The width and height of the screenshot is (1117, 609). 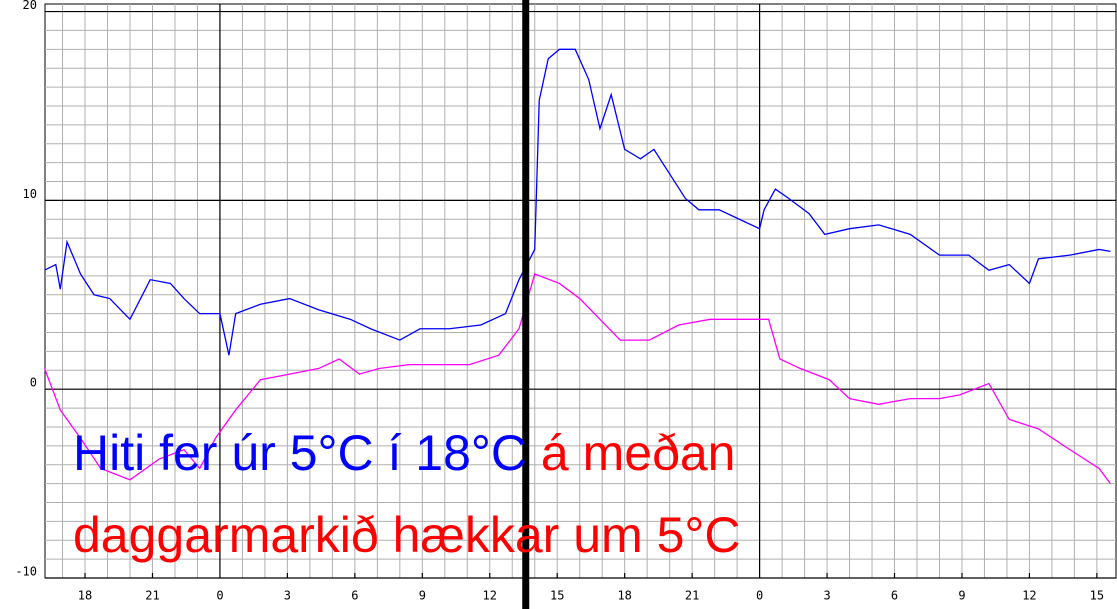 What do you see at coordinates (30, 194) in the screenshot?
I see `y-tick-label: 10` at bounding box center [30, 194].